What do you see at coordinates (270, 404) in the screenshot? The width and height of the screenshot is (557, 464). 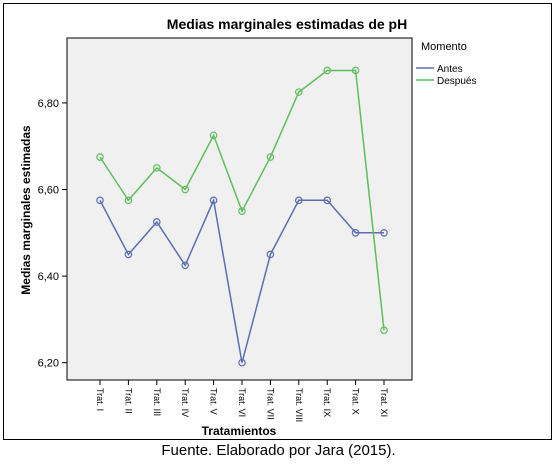 I see `x-tick-label: Trat. VII` at bounding box center [270, 404].